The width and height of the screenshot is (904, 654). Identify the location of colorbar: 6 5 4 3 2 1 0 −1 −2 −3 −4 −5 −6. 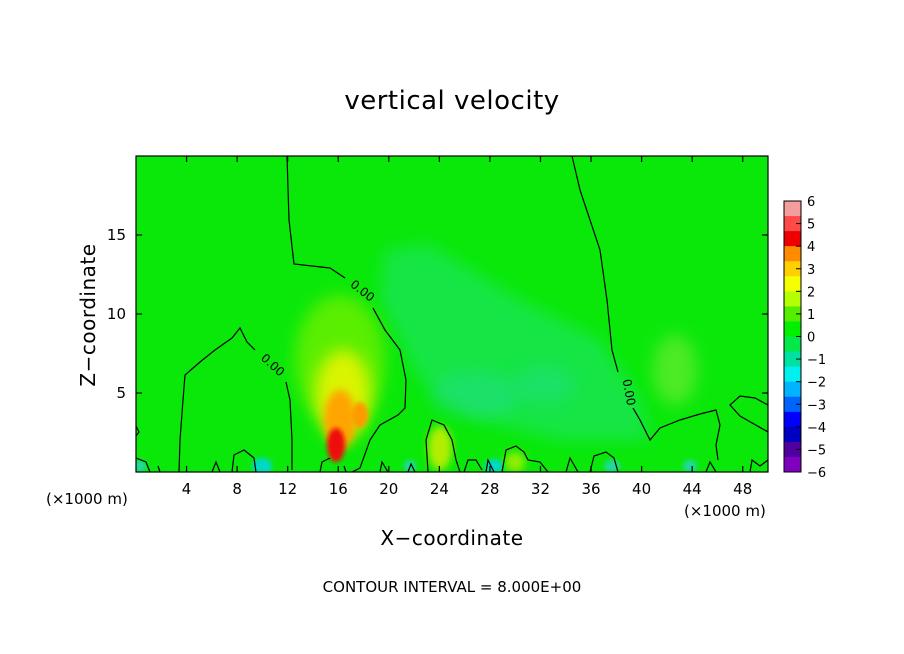
(804, 338).